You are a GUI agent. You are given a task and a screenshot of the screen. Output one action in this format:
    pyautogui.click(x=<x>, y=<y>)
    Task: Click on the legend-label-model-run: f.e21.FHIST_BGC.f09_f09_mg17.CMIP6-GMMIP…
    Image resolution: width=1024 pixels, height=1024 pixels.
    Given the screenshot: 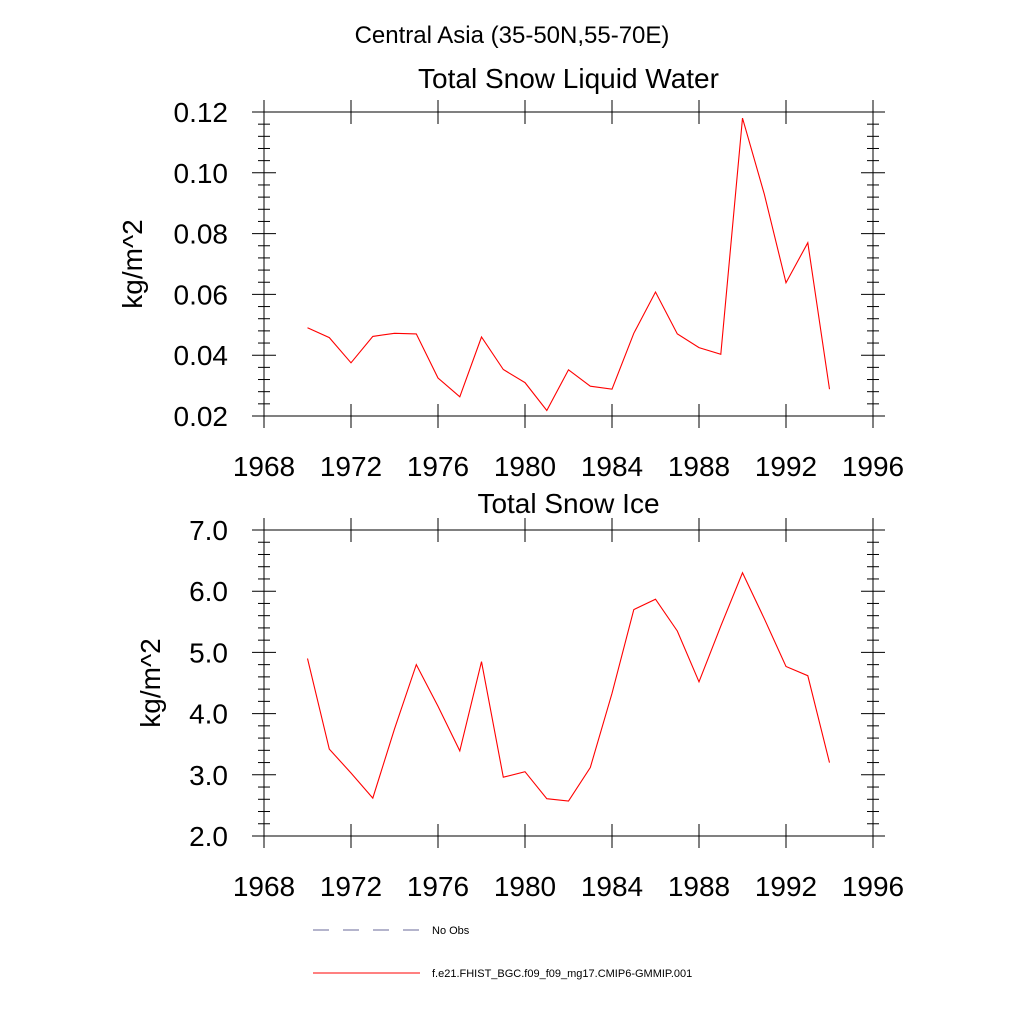 What is the action you would take?
    pyautogui.click(x=562, y=974)
    